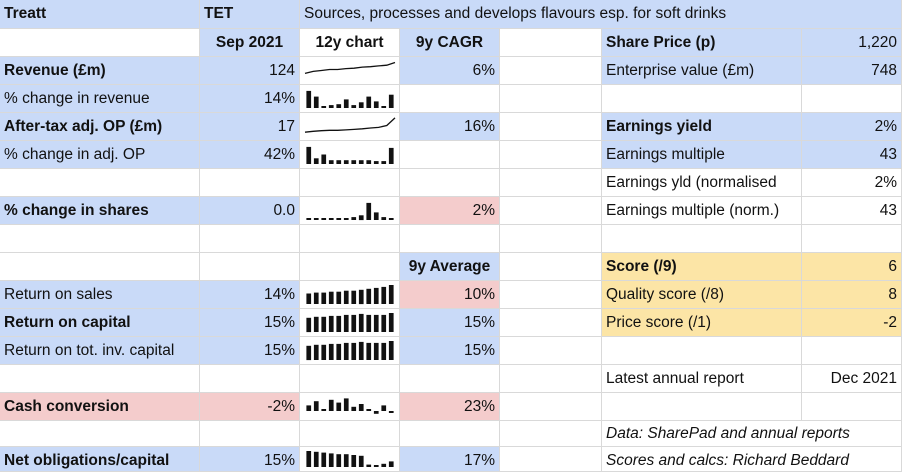 Image resolution: width=902 pixels, height=472 pixels. What do you see at coordinates (350, 407) in the screenshot?
I see `cash-conversion-sparkline` at bounding box center [350, 407].